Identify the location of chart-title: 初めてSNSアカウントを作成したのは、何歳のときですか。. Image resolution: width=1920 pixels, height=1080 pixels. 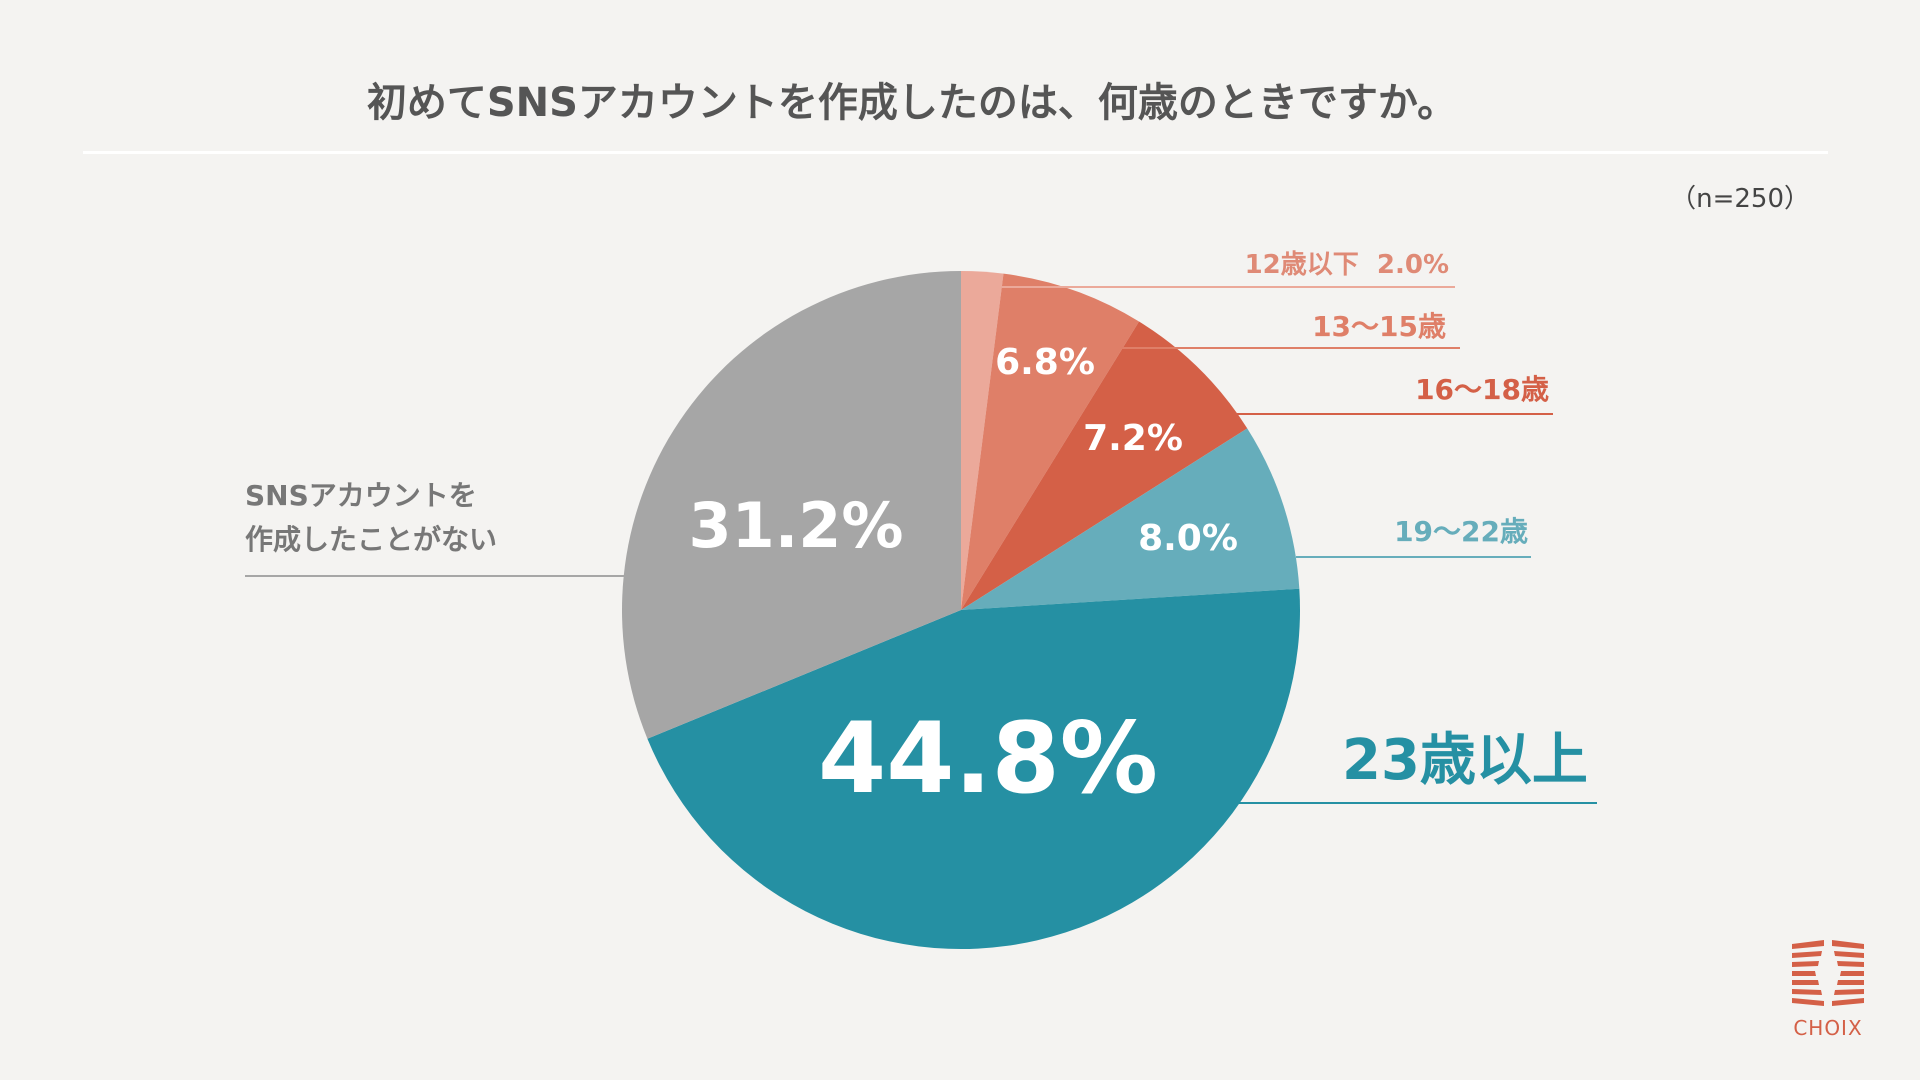
(912, 103).